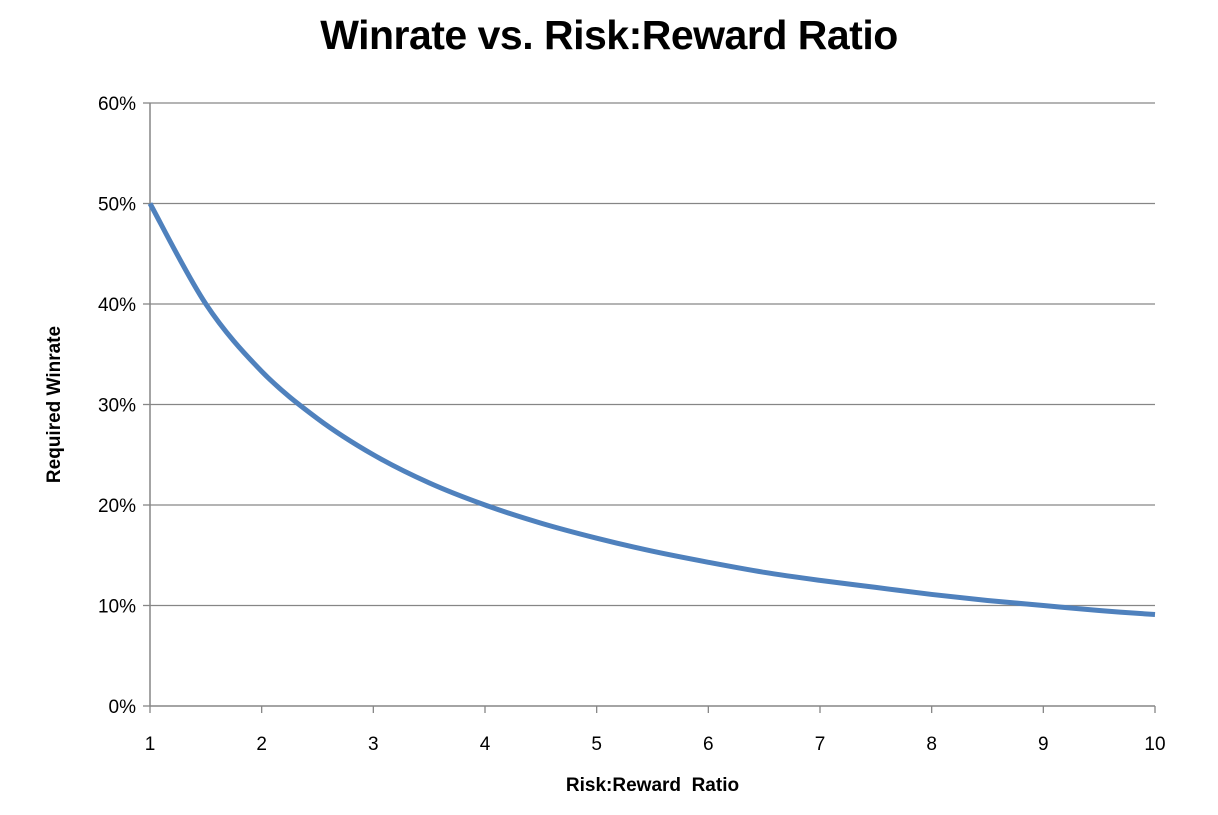  I want to click on x-tick-label: 9, so click(1043, 744).